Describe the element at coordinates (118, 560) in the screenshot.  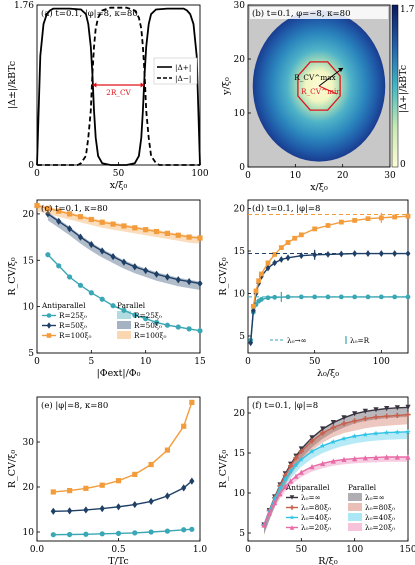
I see `x-axis-label: T/Tc` at that location.